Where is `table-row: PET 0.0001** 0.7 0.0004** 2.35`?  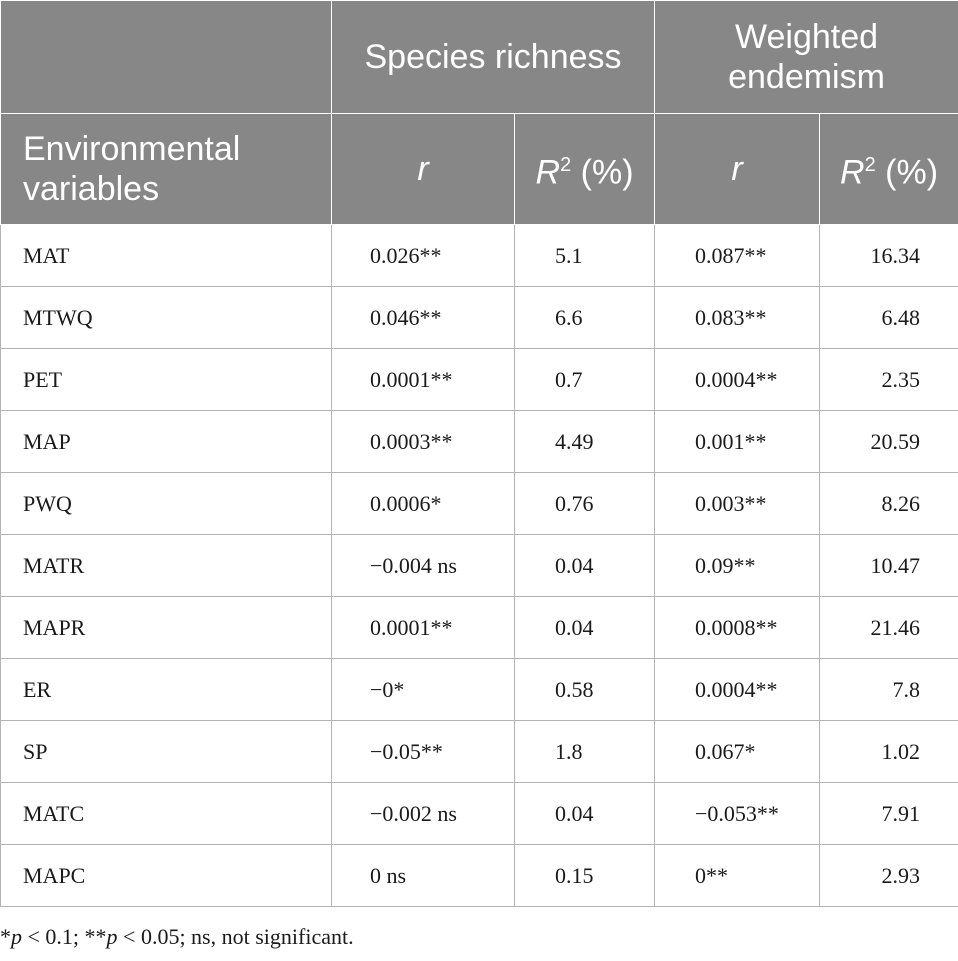
table-row: PET 0.0001** 0.7 0.0004** 2.35 is located at coordinates (479, 379).